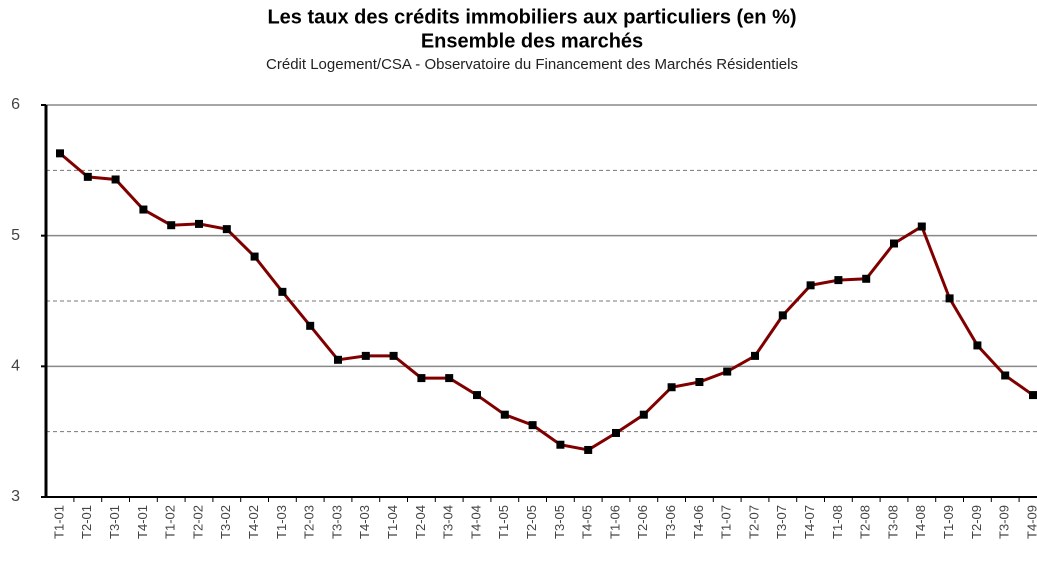 Image resolution: width=1037 pixels, height=577 pixels. Describe the element at coordinates (976, 522) in the screenshot. I see `x-tick-label: T2-09` at that location.